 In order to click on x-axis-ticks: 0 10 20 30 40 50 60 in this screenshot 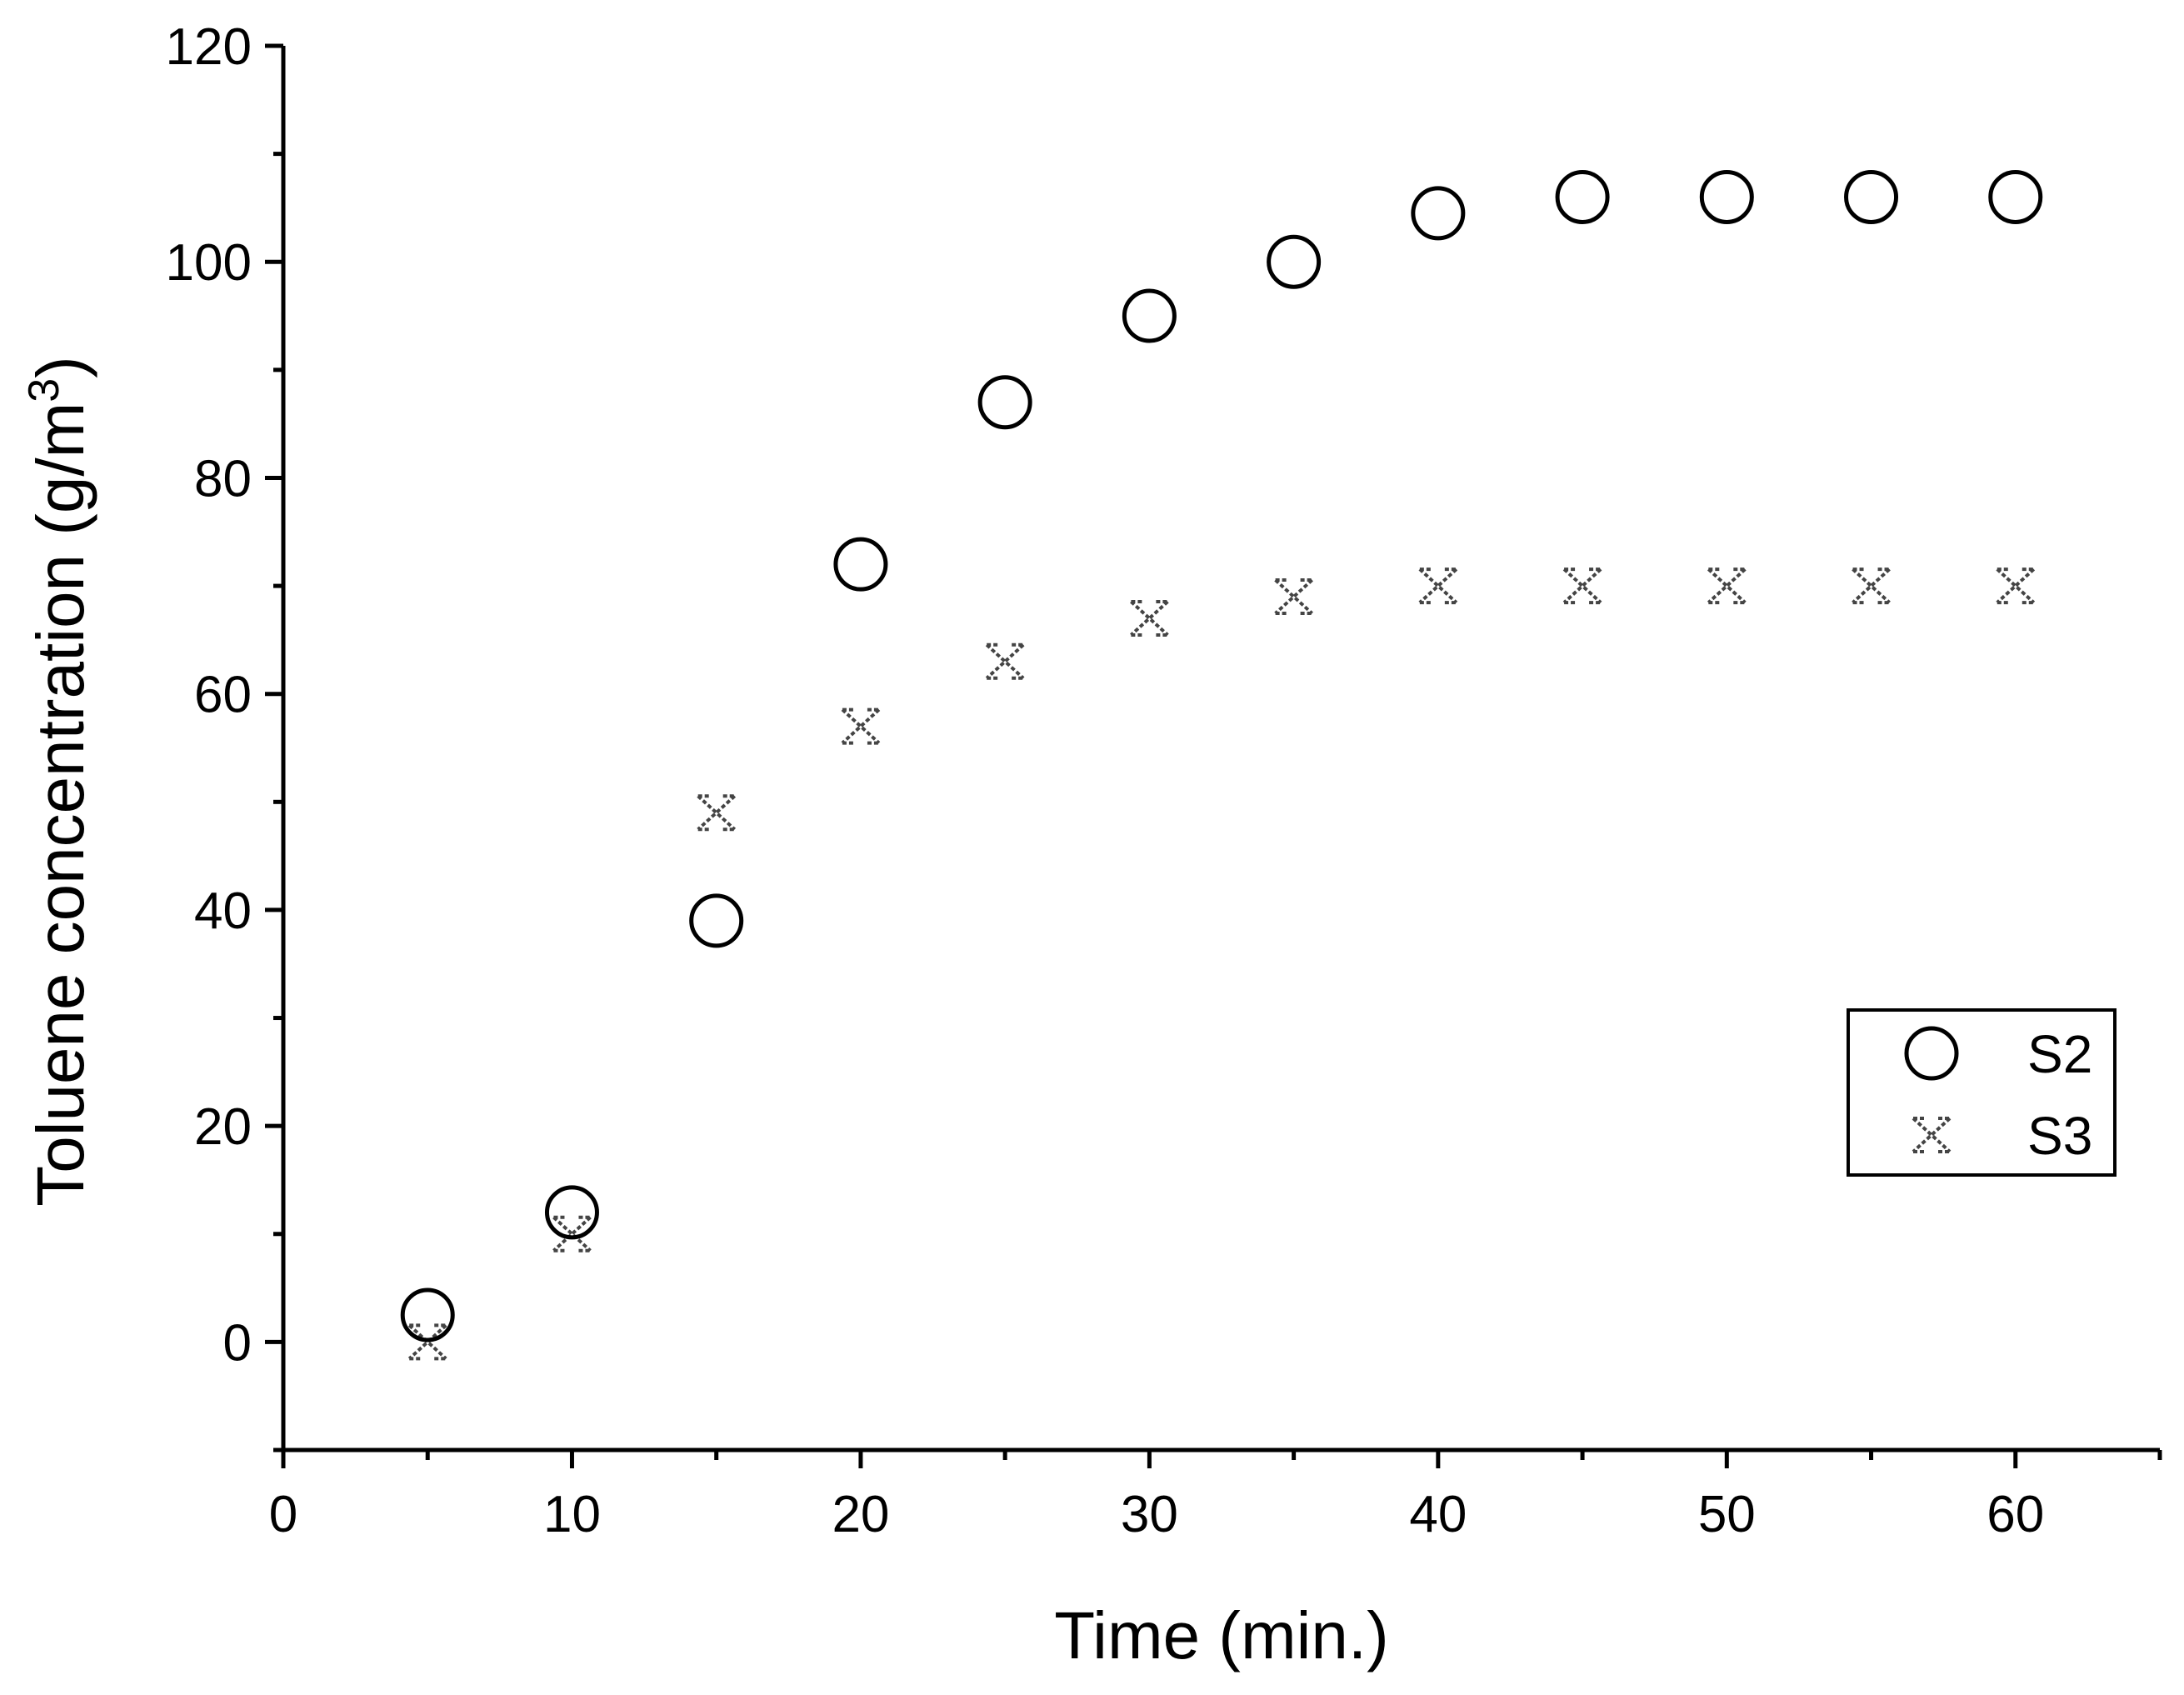, I will do `click(1215, 1496)`.